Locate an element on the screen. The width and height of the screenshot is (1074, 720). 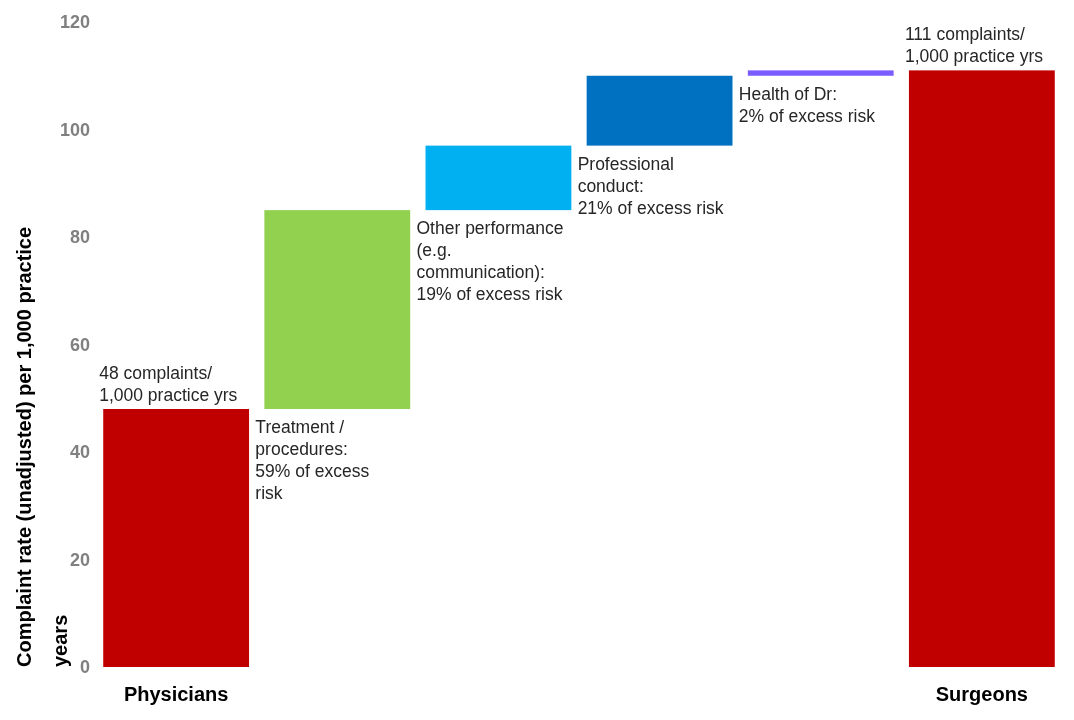
annotation: Health of Dr: 2% of excess risk is located at coordinates (807, 104).